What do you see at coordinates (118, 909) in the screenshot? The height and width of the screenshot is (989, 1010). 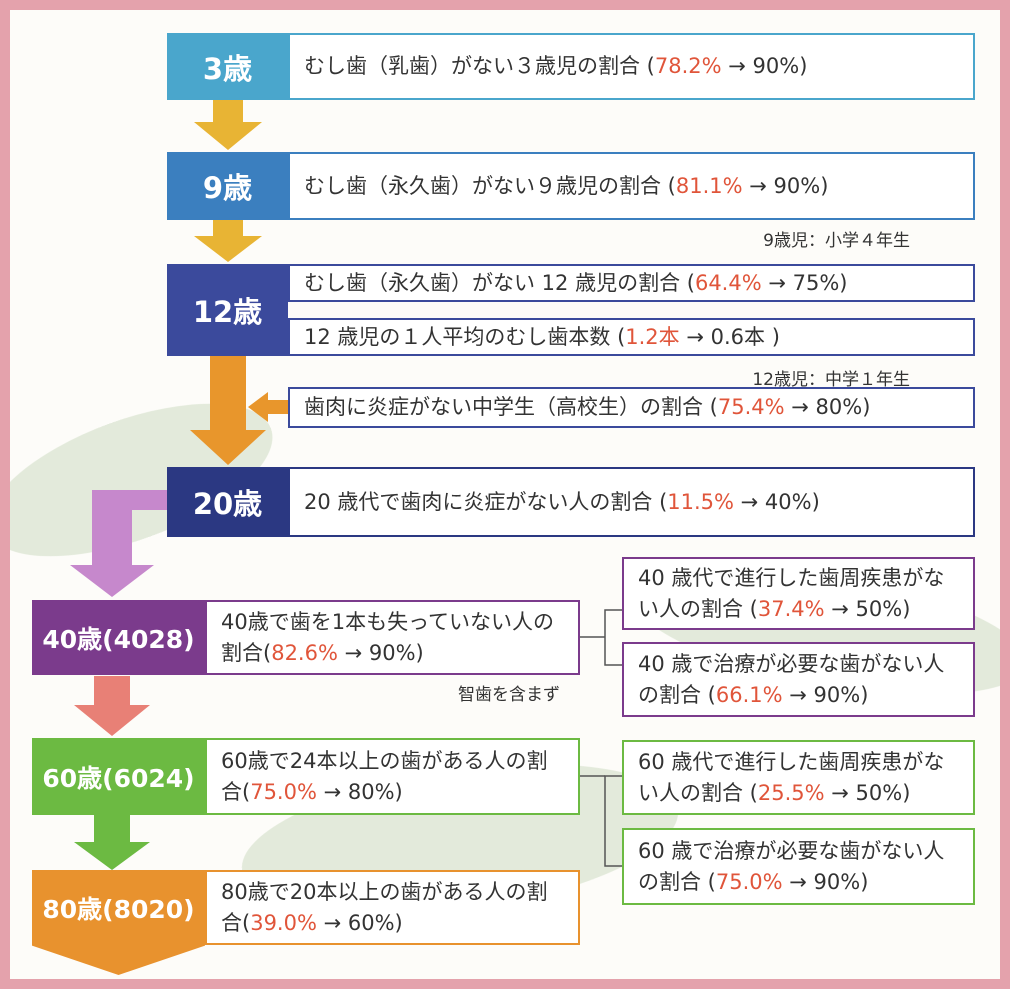 I see `age-text: 80歳(8020)` at bounding box center [118, 909].